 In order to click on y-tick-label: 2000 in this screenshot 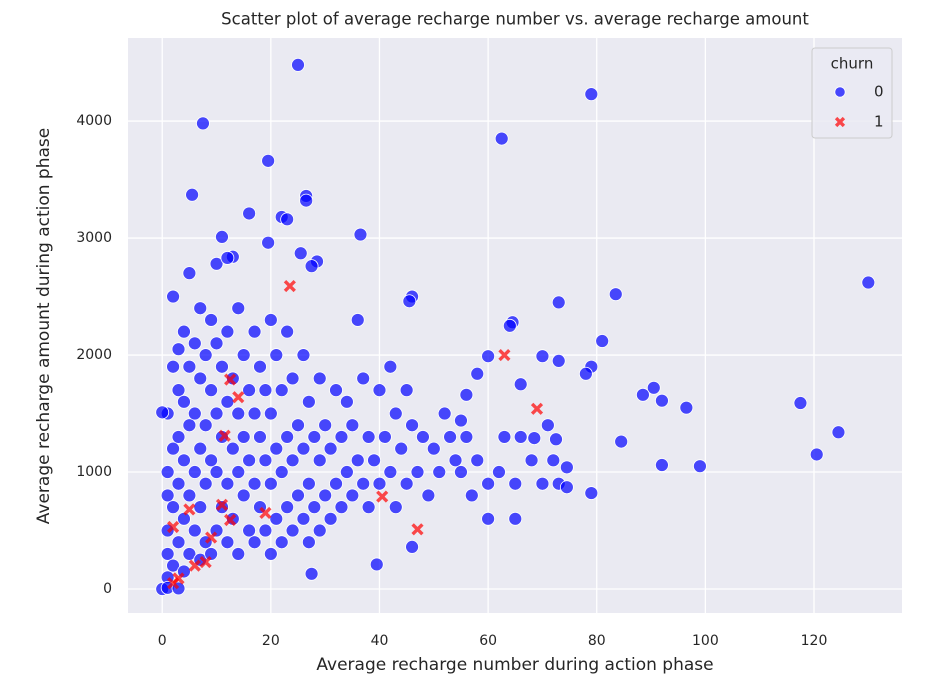, I will do `click(94, 355)`.